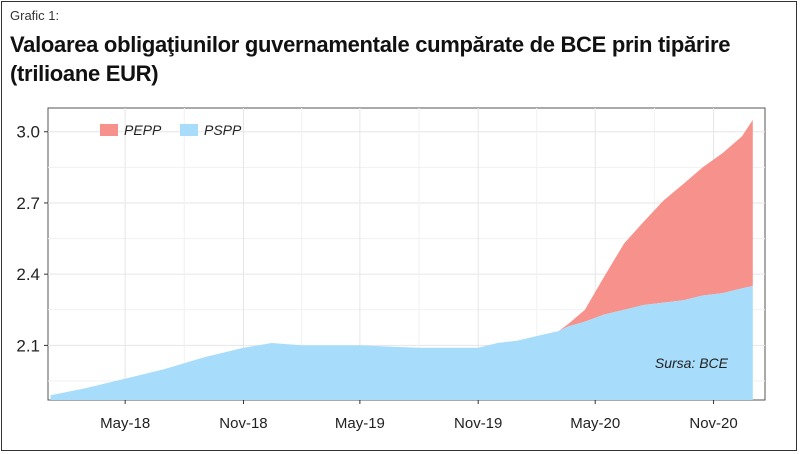 The image size is (800, 454). I want to click on source-note: Sursa: BCE, so click(692, 363).